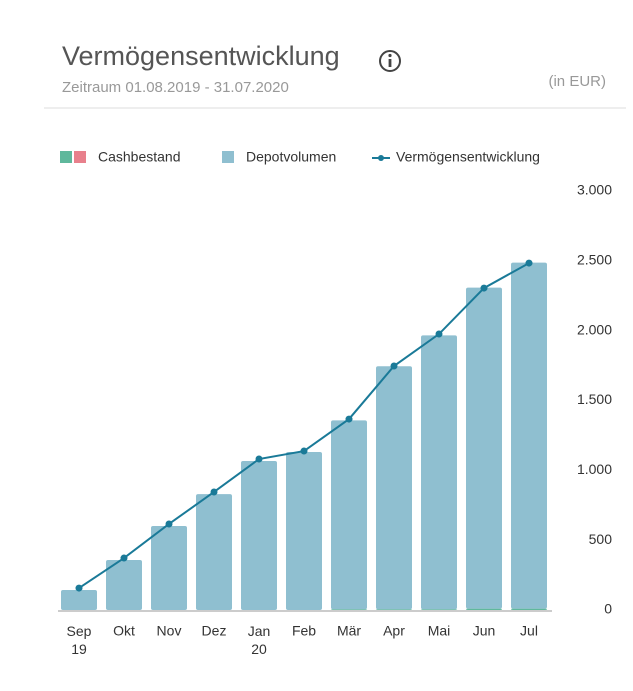  Describe the element at coordinates (529, 631) in the screenshot. I see `x-tick-label: Jul` at that location.